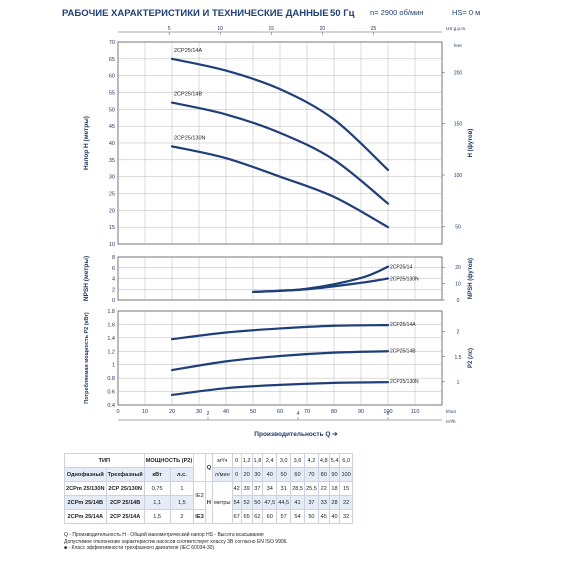 This screenshot has width=570, height=570. I want to click on h-unit: метры, so click(222, 502).